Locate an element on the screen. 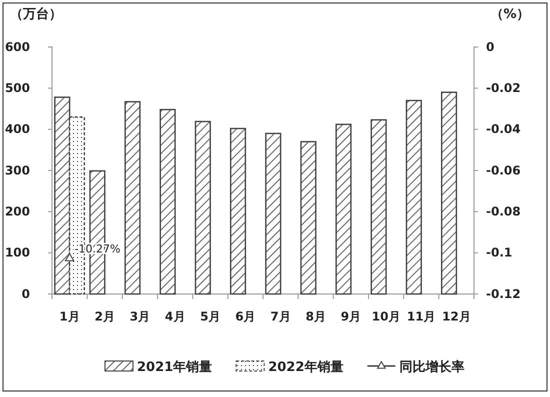 Image resolution: width=550 pixels, height=397 pixels. y2-tick-label: -0.12 is located at coordinates (503, 293).